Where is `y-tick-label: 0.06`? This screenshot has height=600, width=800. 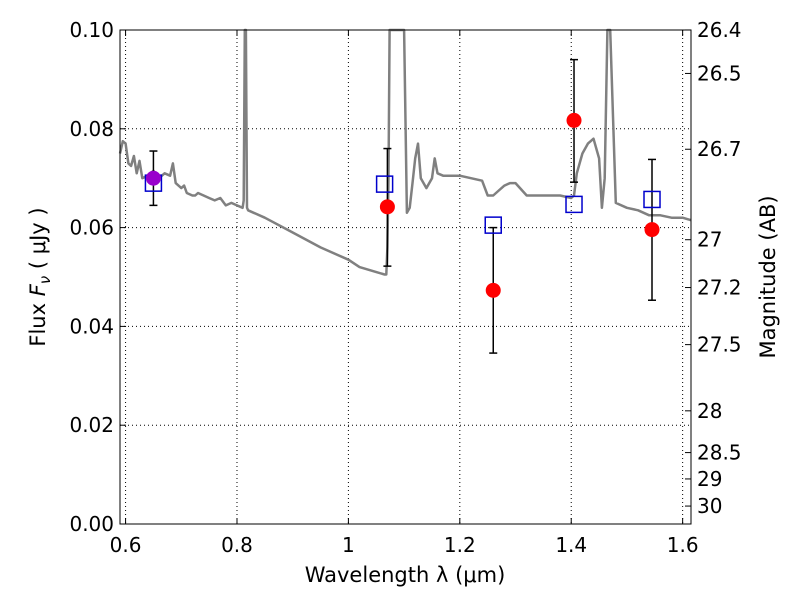 y-tick-label: 0.06 is located at coordinates (91, 228).